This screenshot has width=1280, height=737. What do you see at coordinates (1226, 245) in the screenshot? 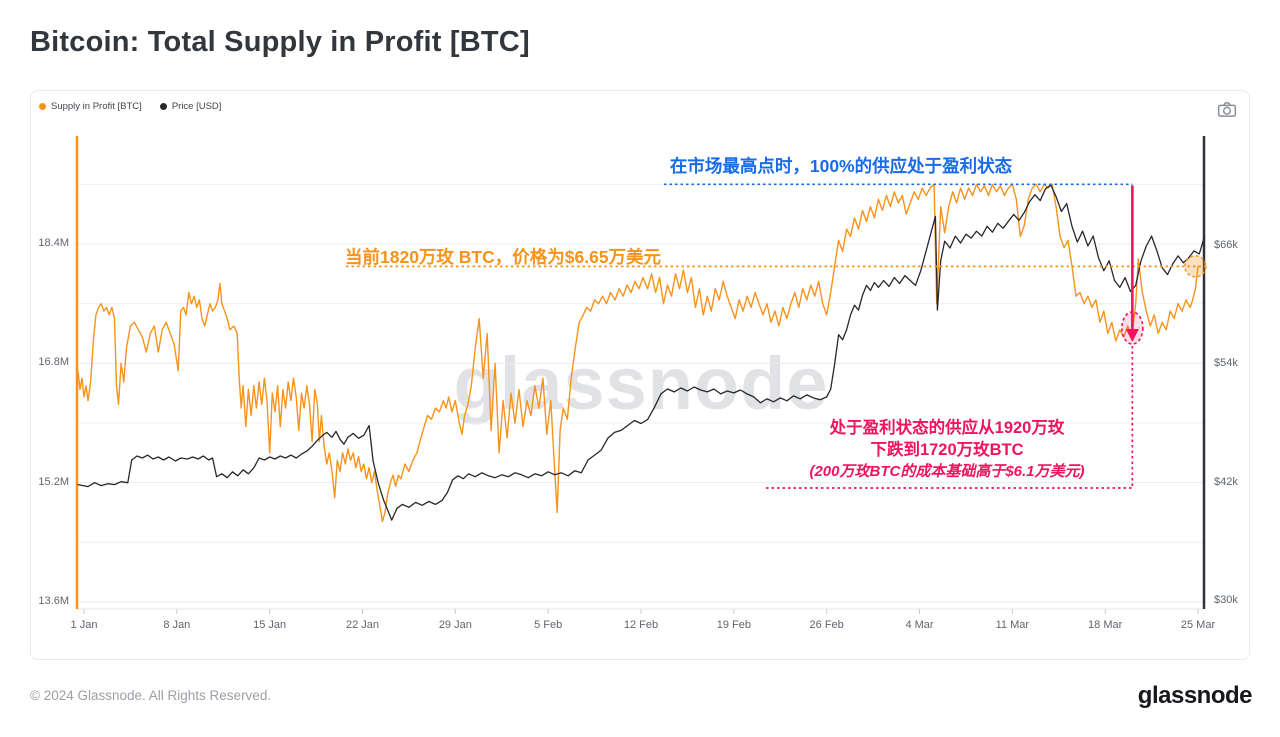
I see `y-axis-right-tick: $66k` at bounding box center [1226, 245].